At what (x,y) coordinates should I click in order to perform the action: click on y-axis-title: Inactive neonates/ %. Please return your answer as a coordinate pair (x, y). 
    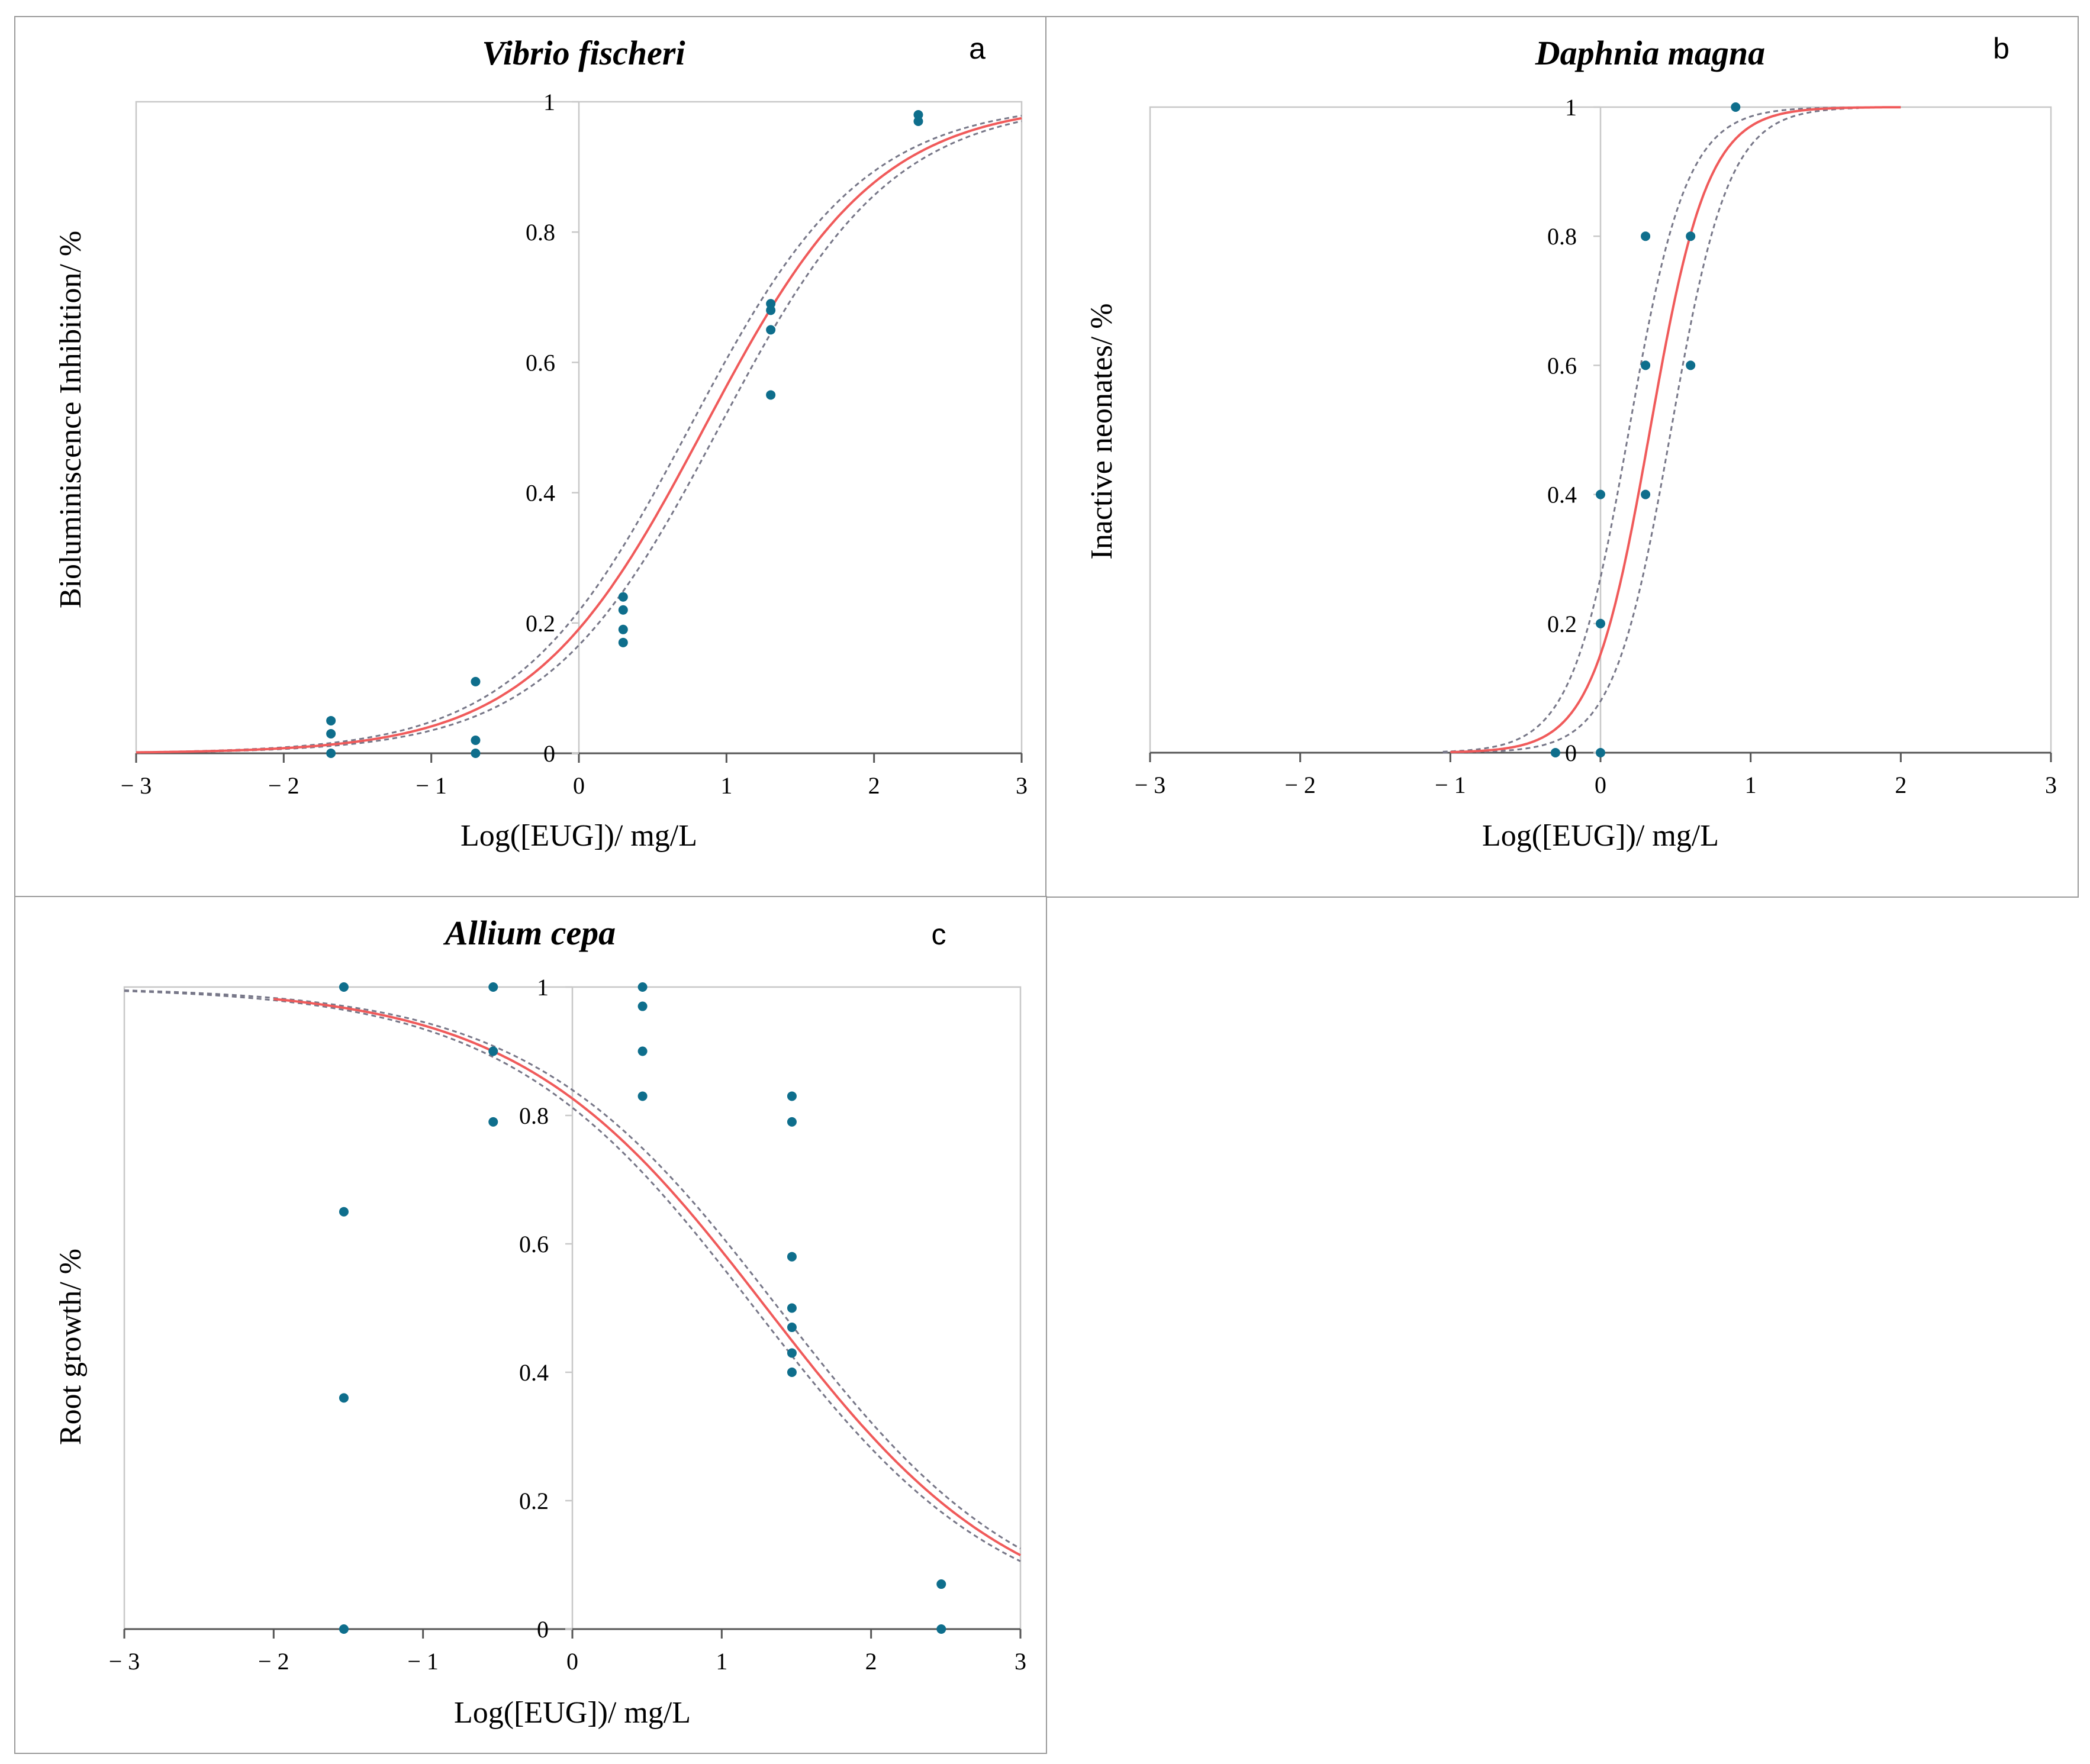
    Looking at the image, I should click on (1102, 431).